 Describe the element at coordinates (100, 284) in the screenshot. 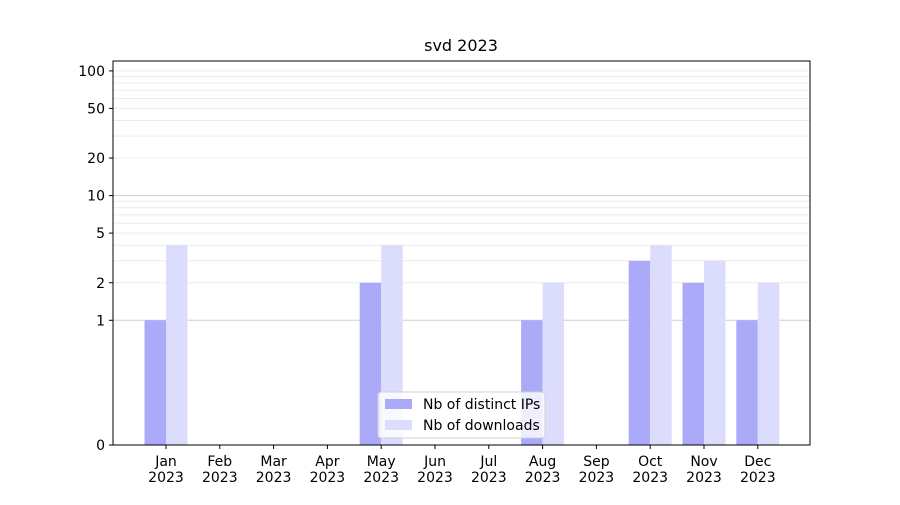

I see `y-tick-label: 2` at that location.